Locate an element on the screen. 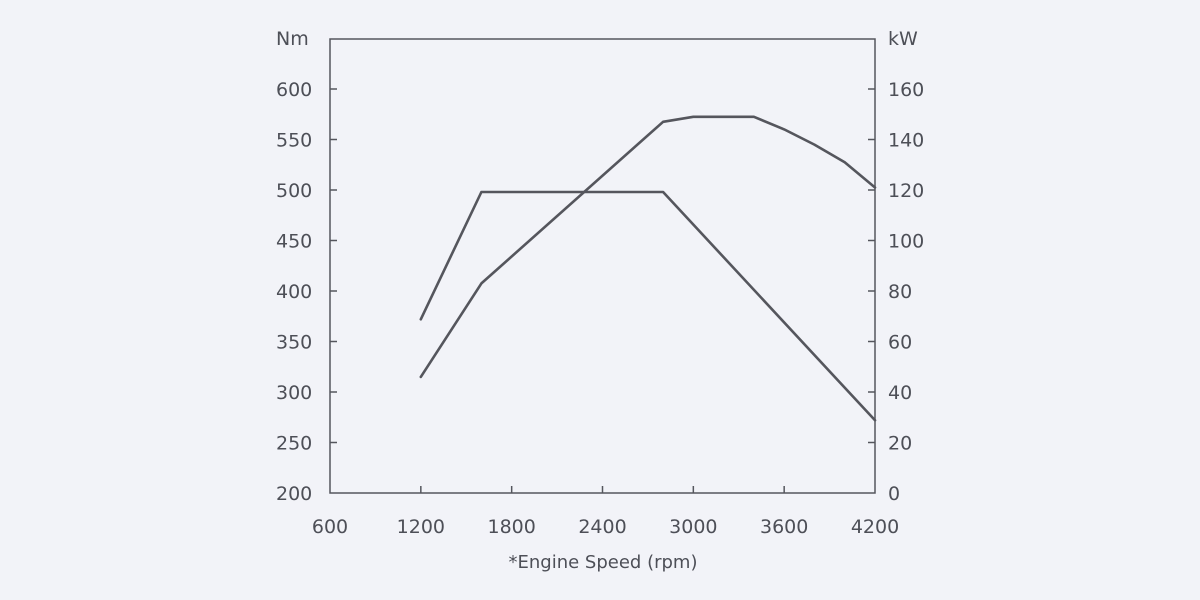  x-tick-label: 3600 is located at coordinates (784, 527).